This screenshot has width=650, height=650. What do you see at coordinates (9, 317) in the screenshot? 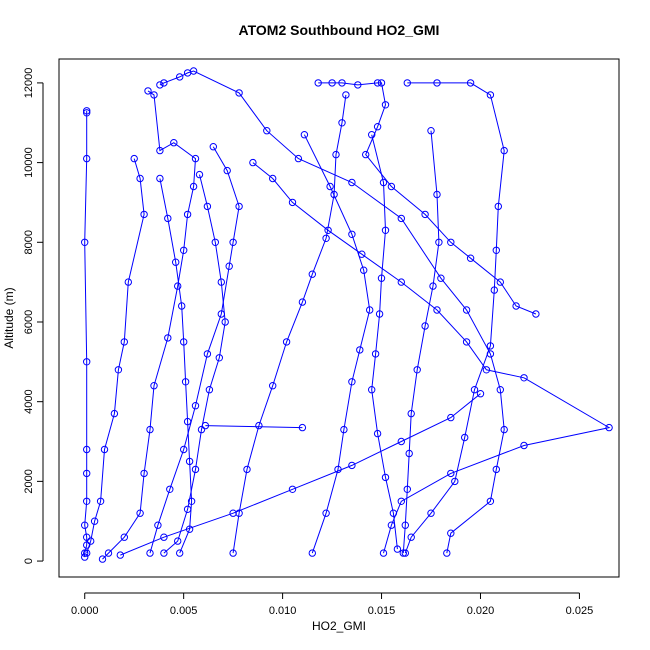
I see `y-axis-label: Altitude (m)` at bounding box center [9, 317].